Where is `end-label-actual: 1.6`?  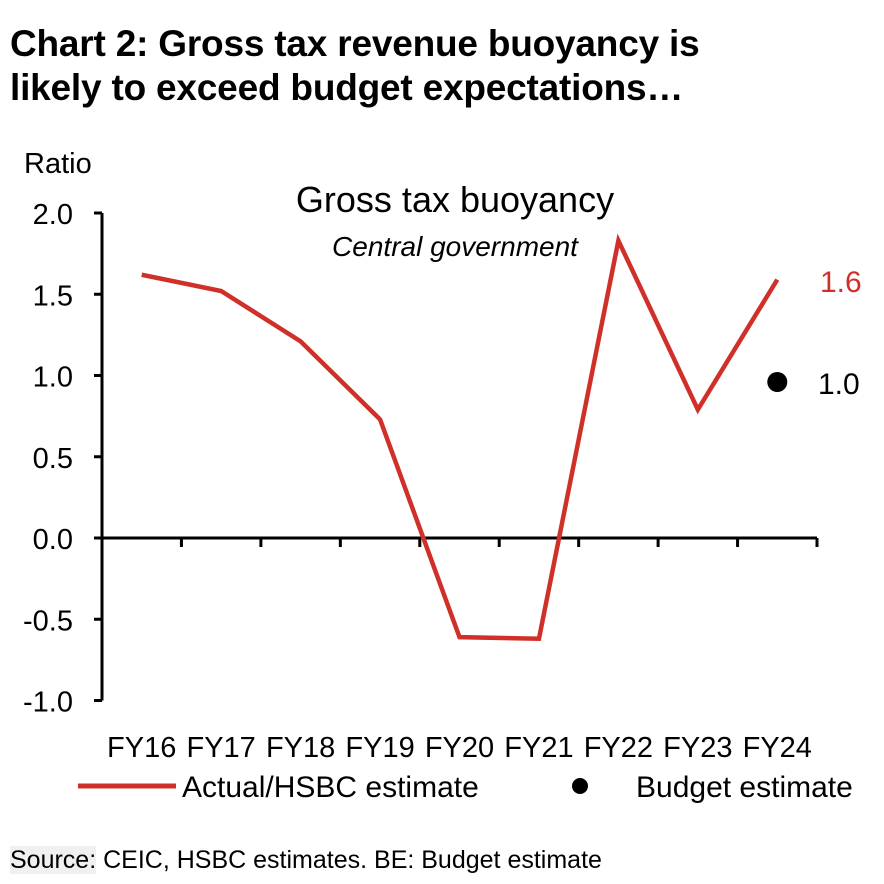 end-label-actual: 1.6 is located at coordinates (841, 282).